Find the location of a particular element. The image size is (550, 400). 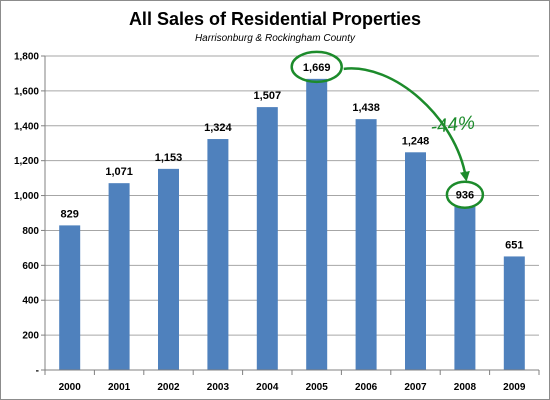

data-label: 829 is located at coordinates (70, 214).